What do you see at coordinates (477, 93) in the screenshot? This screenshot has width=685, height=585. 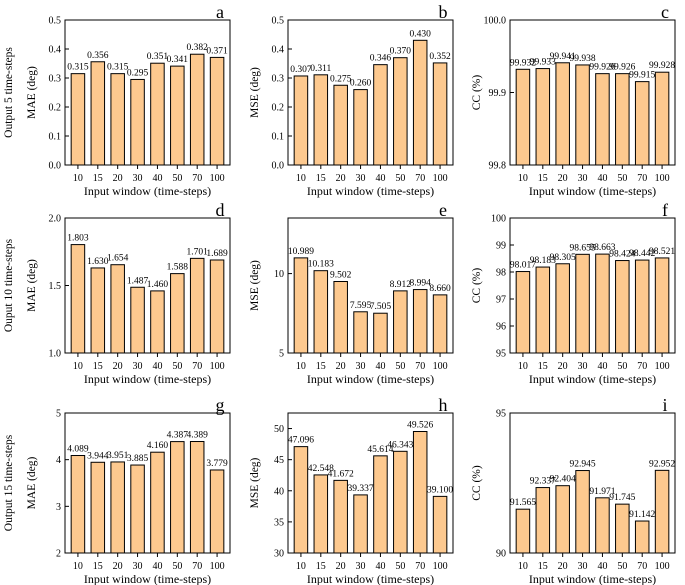 I see `y-axis-label: CC (%)` at bounding box center [477, 93].